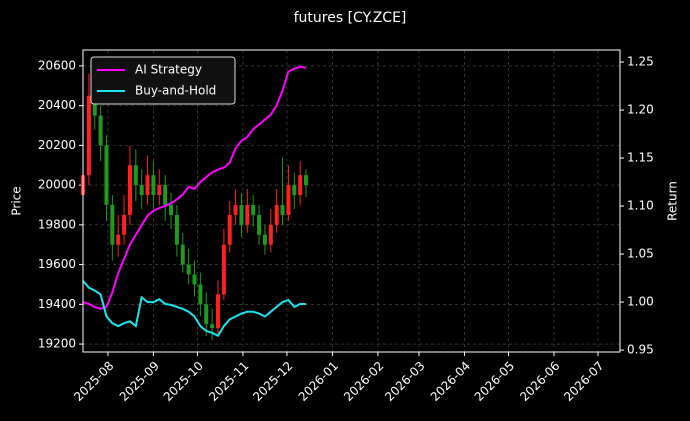  Describe the element at coordinates (57, 264) in the screenshot. I see `y-tick-label: 19600` at that location.